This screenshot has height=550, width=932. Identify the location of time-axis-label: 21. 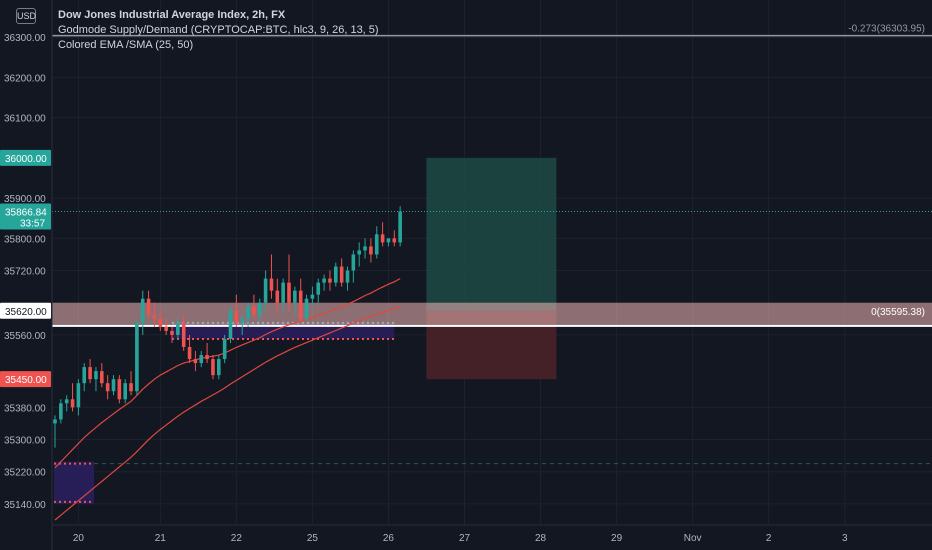
(161, 538).